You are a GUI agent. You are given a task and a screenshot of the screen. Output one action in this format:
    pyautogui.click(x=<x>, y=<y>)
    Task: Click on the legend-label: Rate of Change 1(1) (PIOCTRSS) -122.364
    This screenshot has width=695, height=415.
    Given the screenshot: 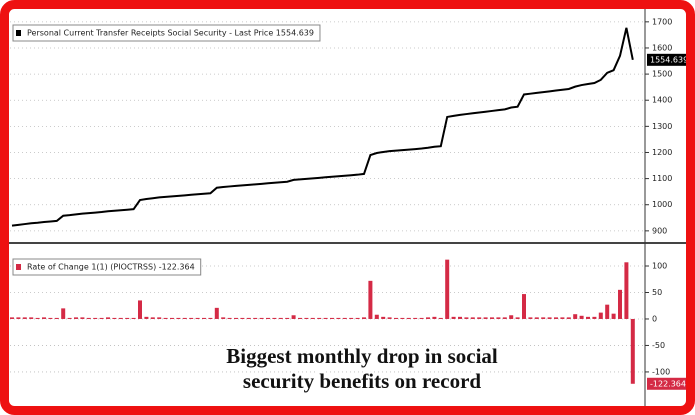 What is the action you would take?
    pyautogui.click(x=111, y=267)
    